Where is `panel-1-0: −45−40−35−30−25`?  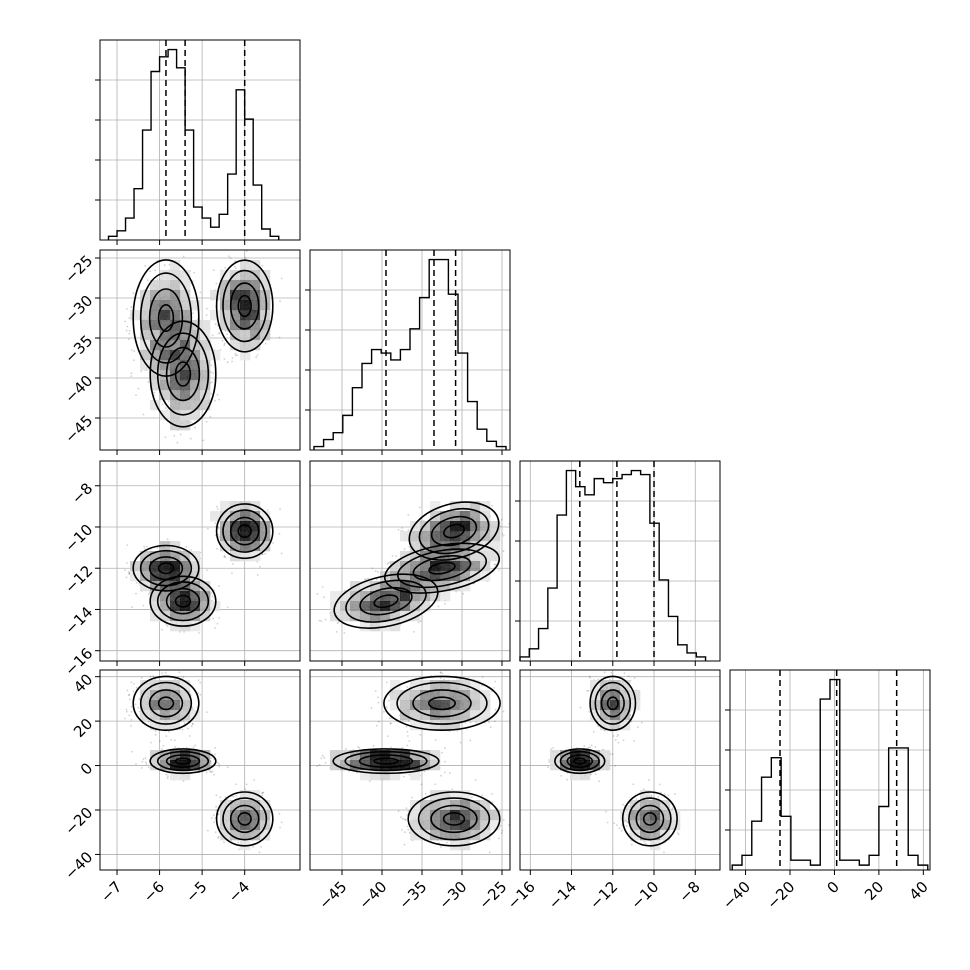 panel-1-0: −45−40−35−30−25 is located at coordinates (181, 352).